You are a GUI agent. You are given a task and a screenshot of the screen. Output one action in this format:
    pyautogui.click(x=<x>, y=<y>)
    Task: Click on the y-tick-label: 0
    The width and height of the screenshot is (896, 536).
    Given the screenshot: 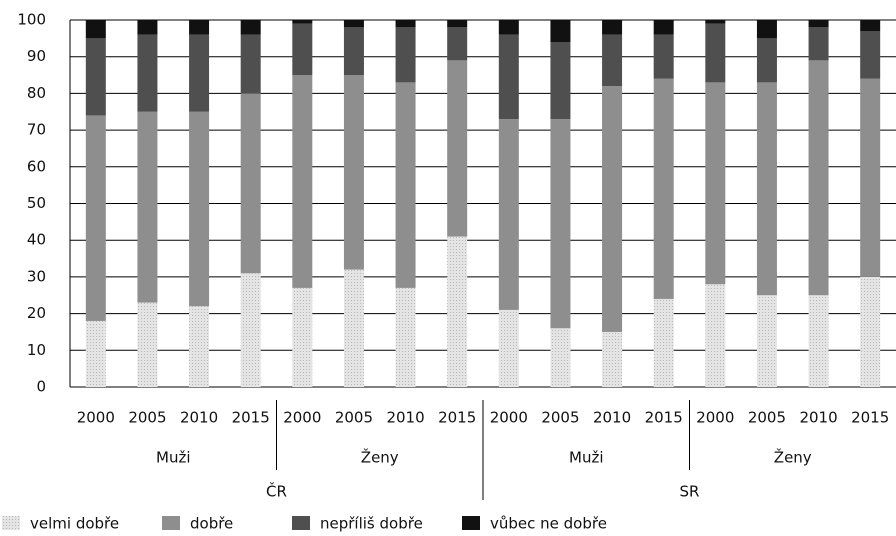 What is the action you would take?
    pyautogui.click(x=41, y=387)
    